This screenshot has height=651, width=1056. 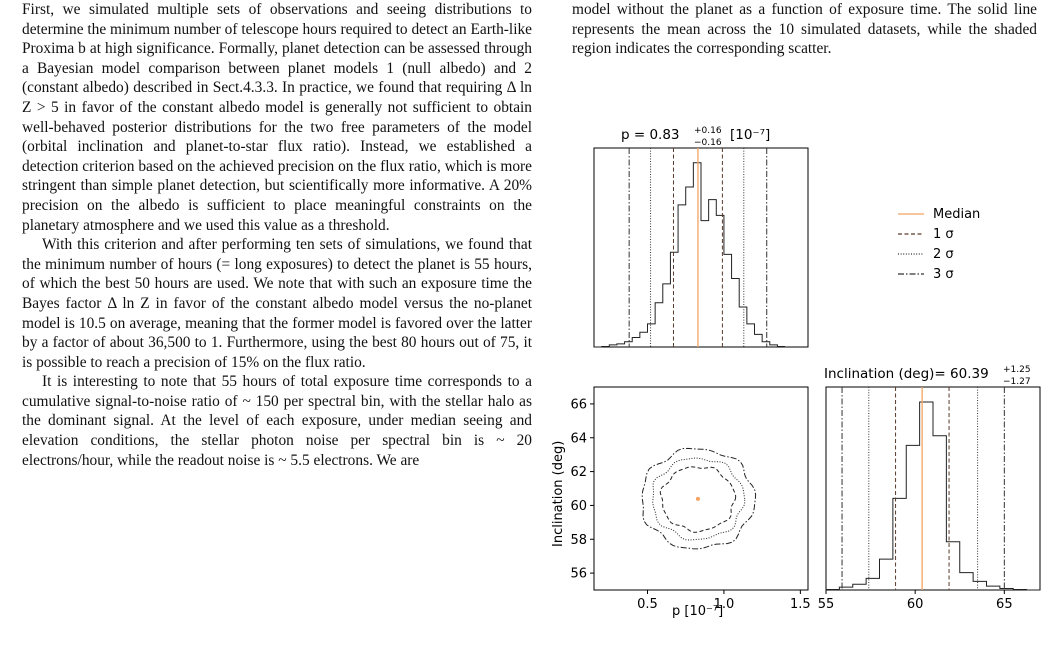 What do you see at coordinates (578, 506) in the screenshot?
I see `inc-ytick-label-2: 60` at bounding box center [578, 506].